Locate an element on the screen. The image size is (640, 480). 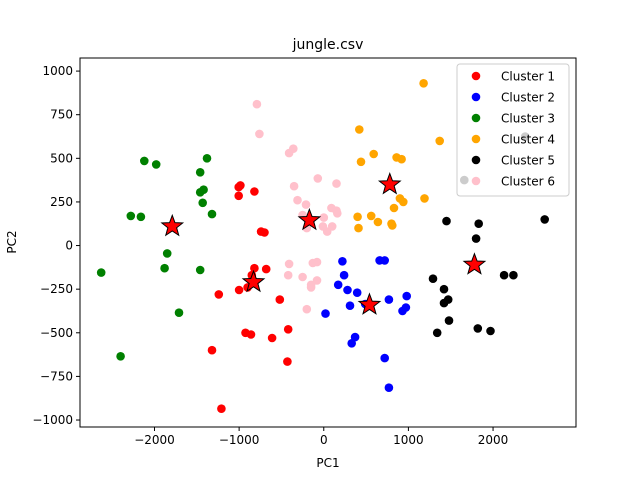
legend-label: Cluster 3 is located at coordinates (528, 119).